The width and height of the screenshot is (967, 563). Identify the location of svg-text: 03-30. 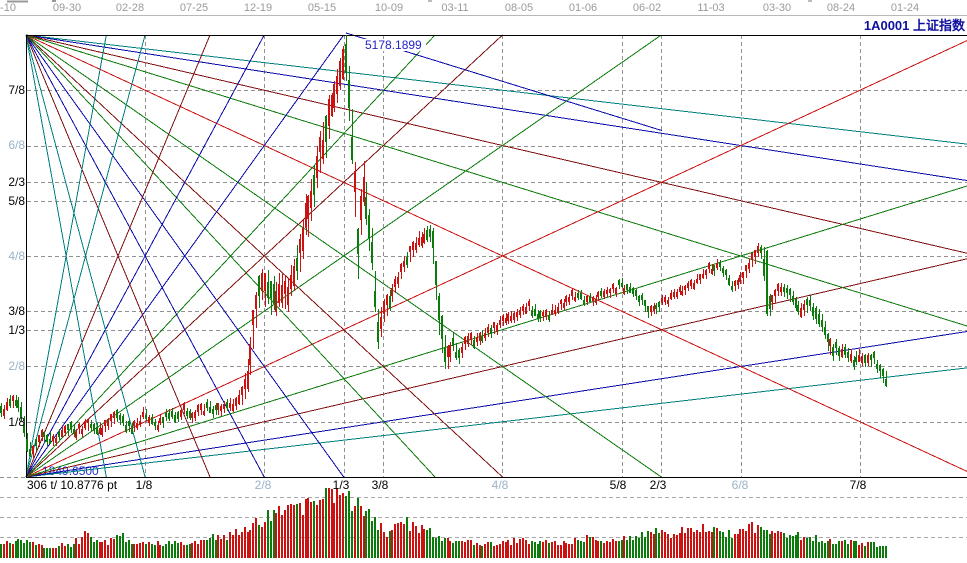
(777, 8).